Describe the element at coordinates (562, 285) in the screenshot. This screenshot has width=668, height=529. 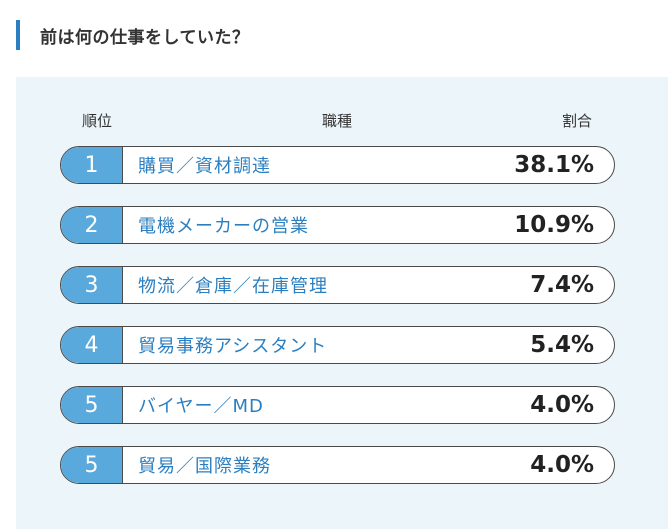
I see `share-value: 7.4%` at that location.